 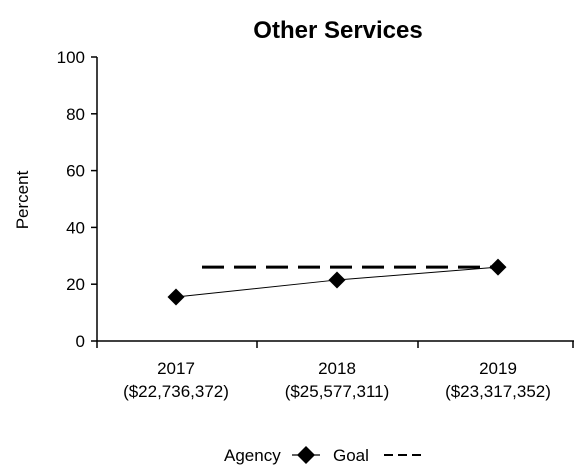 What do you see at coordinates (22, 199) in the screenshot?
I see `y-axis-label: Percent` at bounding box center [22, 199].